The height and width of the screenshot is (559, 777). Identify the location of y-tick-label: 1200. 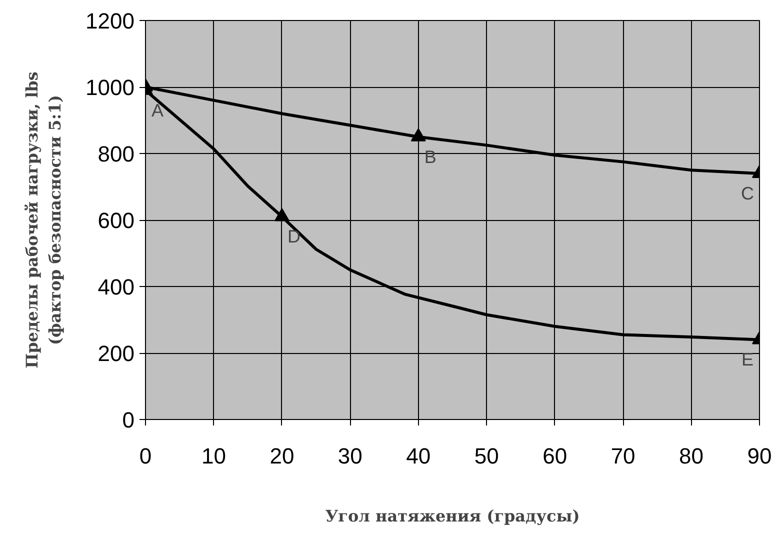
(110, 21).